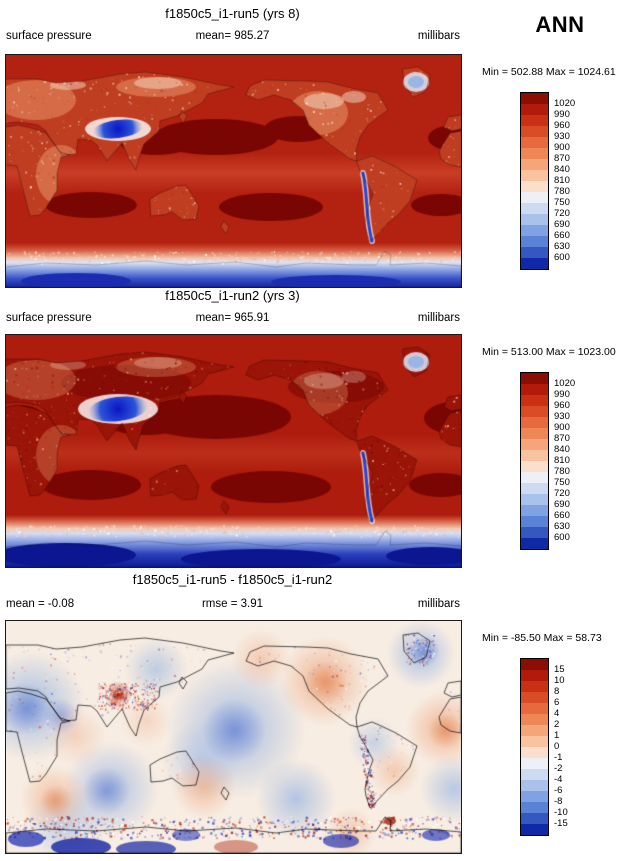 The image size is (627, 861). I want to click on colorbar-tick-label: -2, so click(558, 768).